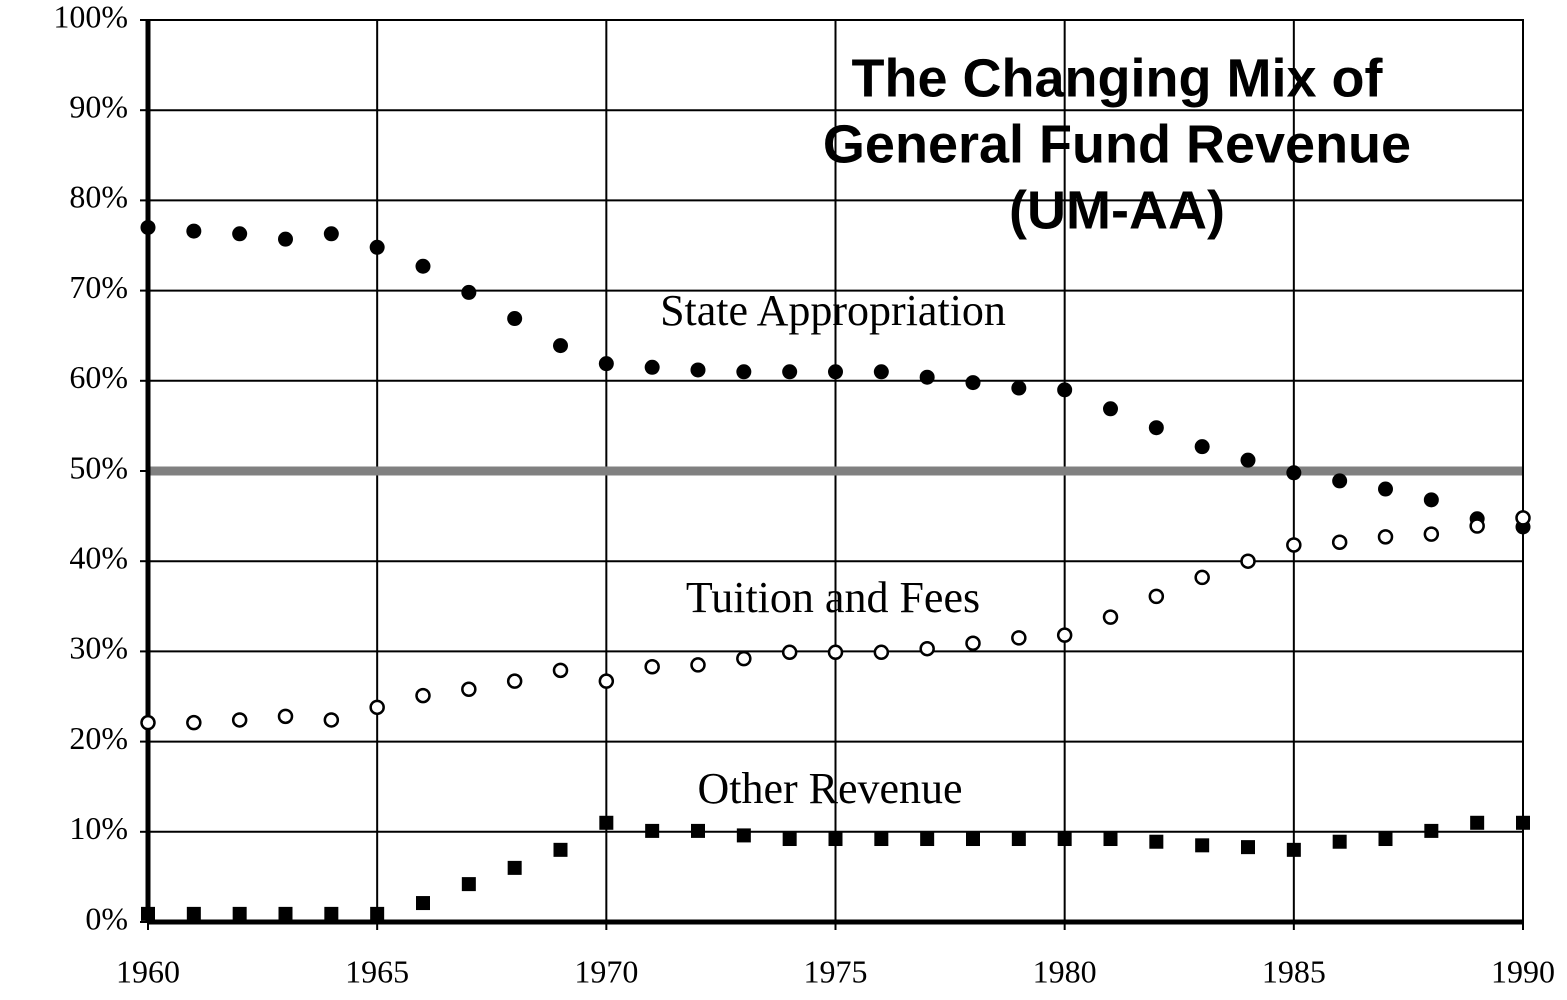  What do you see at coordinates (90, 17) in the screenshot?
I see `y-tick-label: 100%` at bounding box center [90, 17].